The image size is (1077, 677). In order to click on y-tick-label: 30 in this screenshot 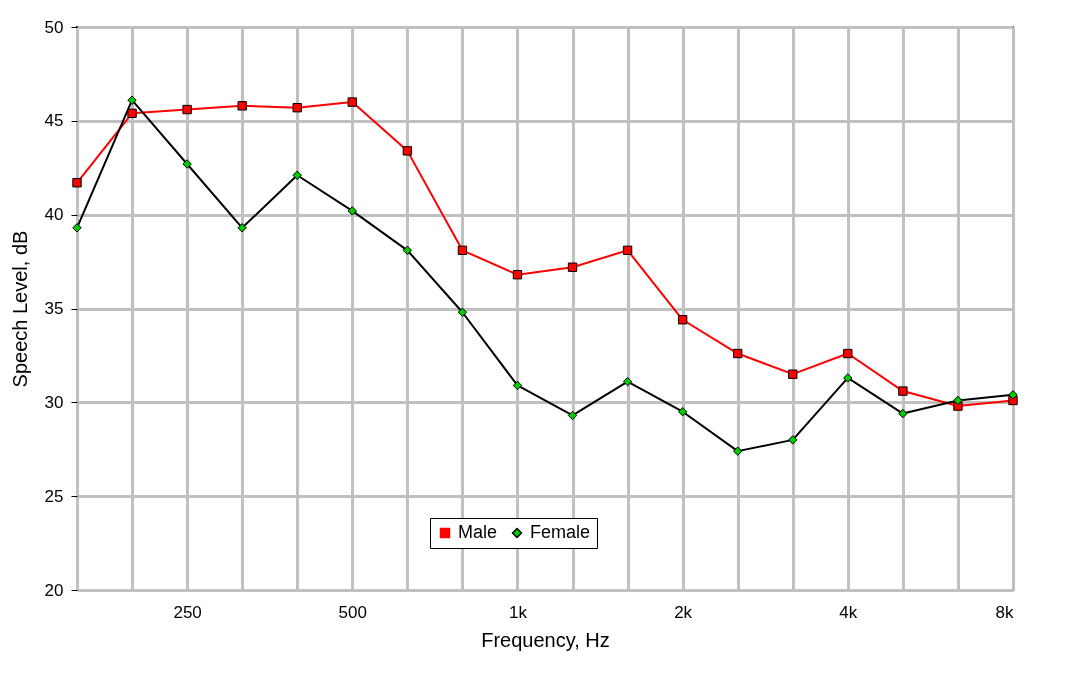, I will do `click(54, 402)`.